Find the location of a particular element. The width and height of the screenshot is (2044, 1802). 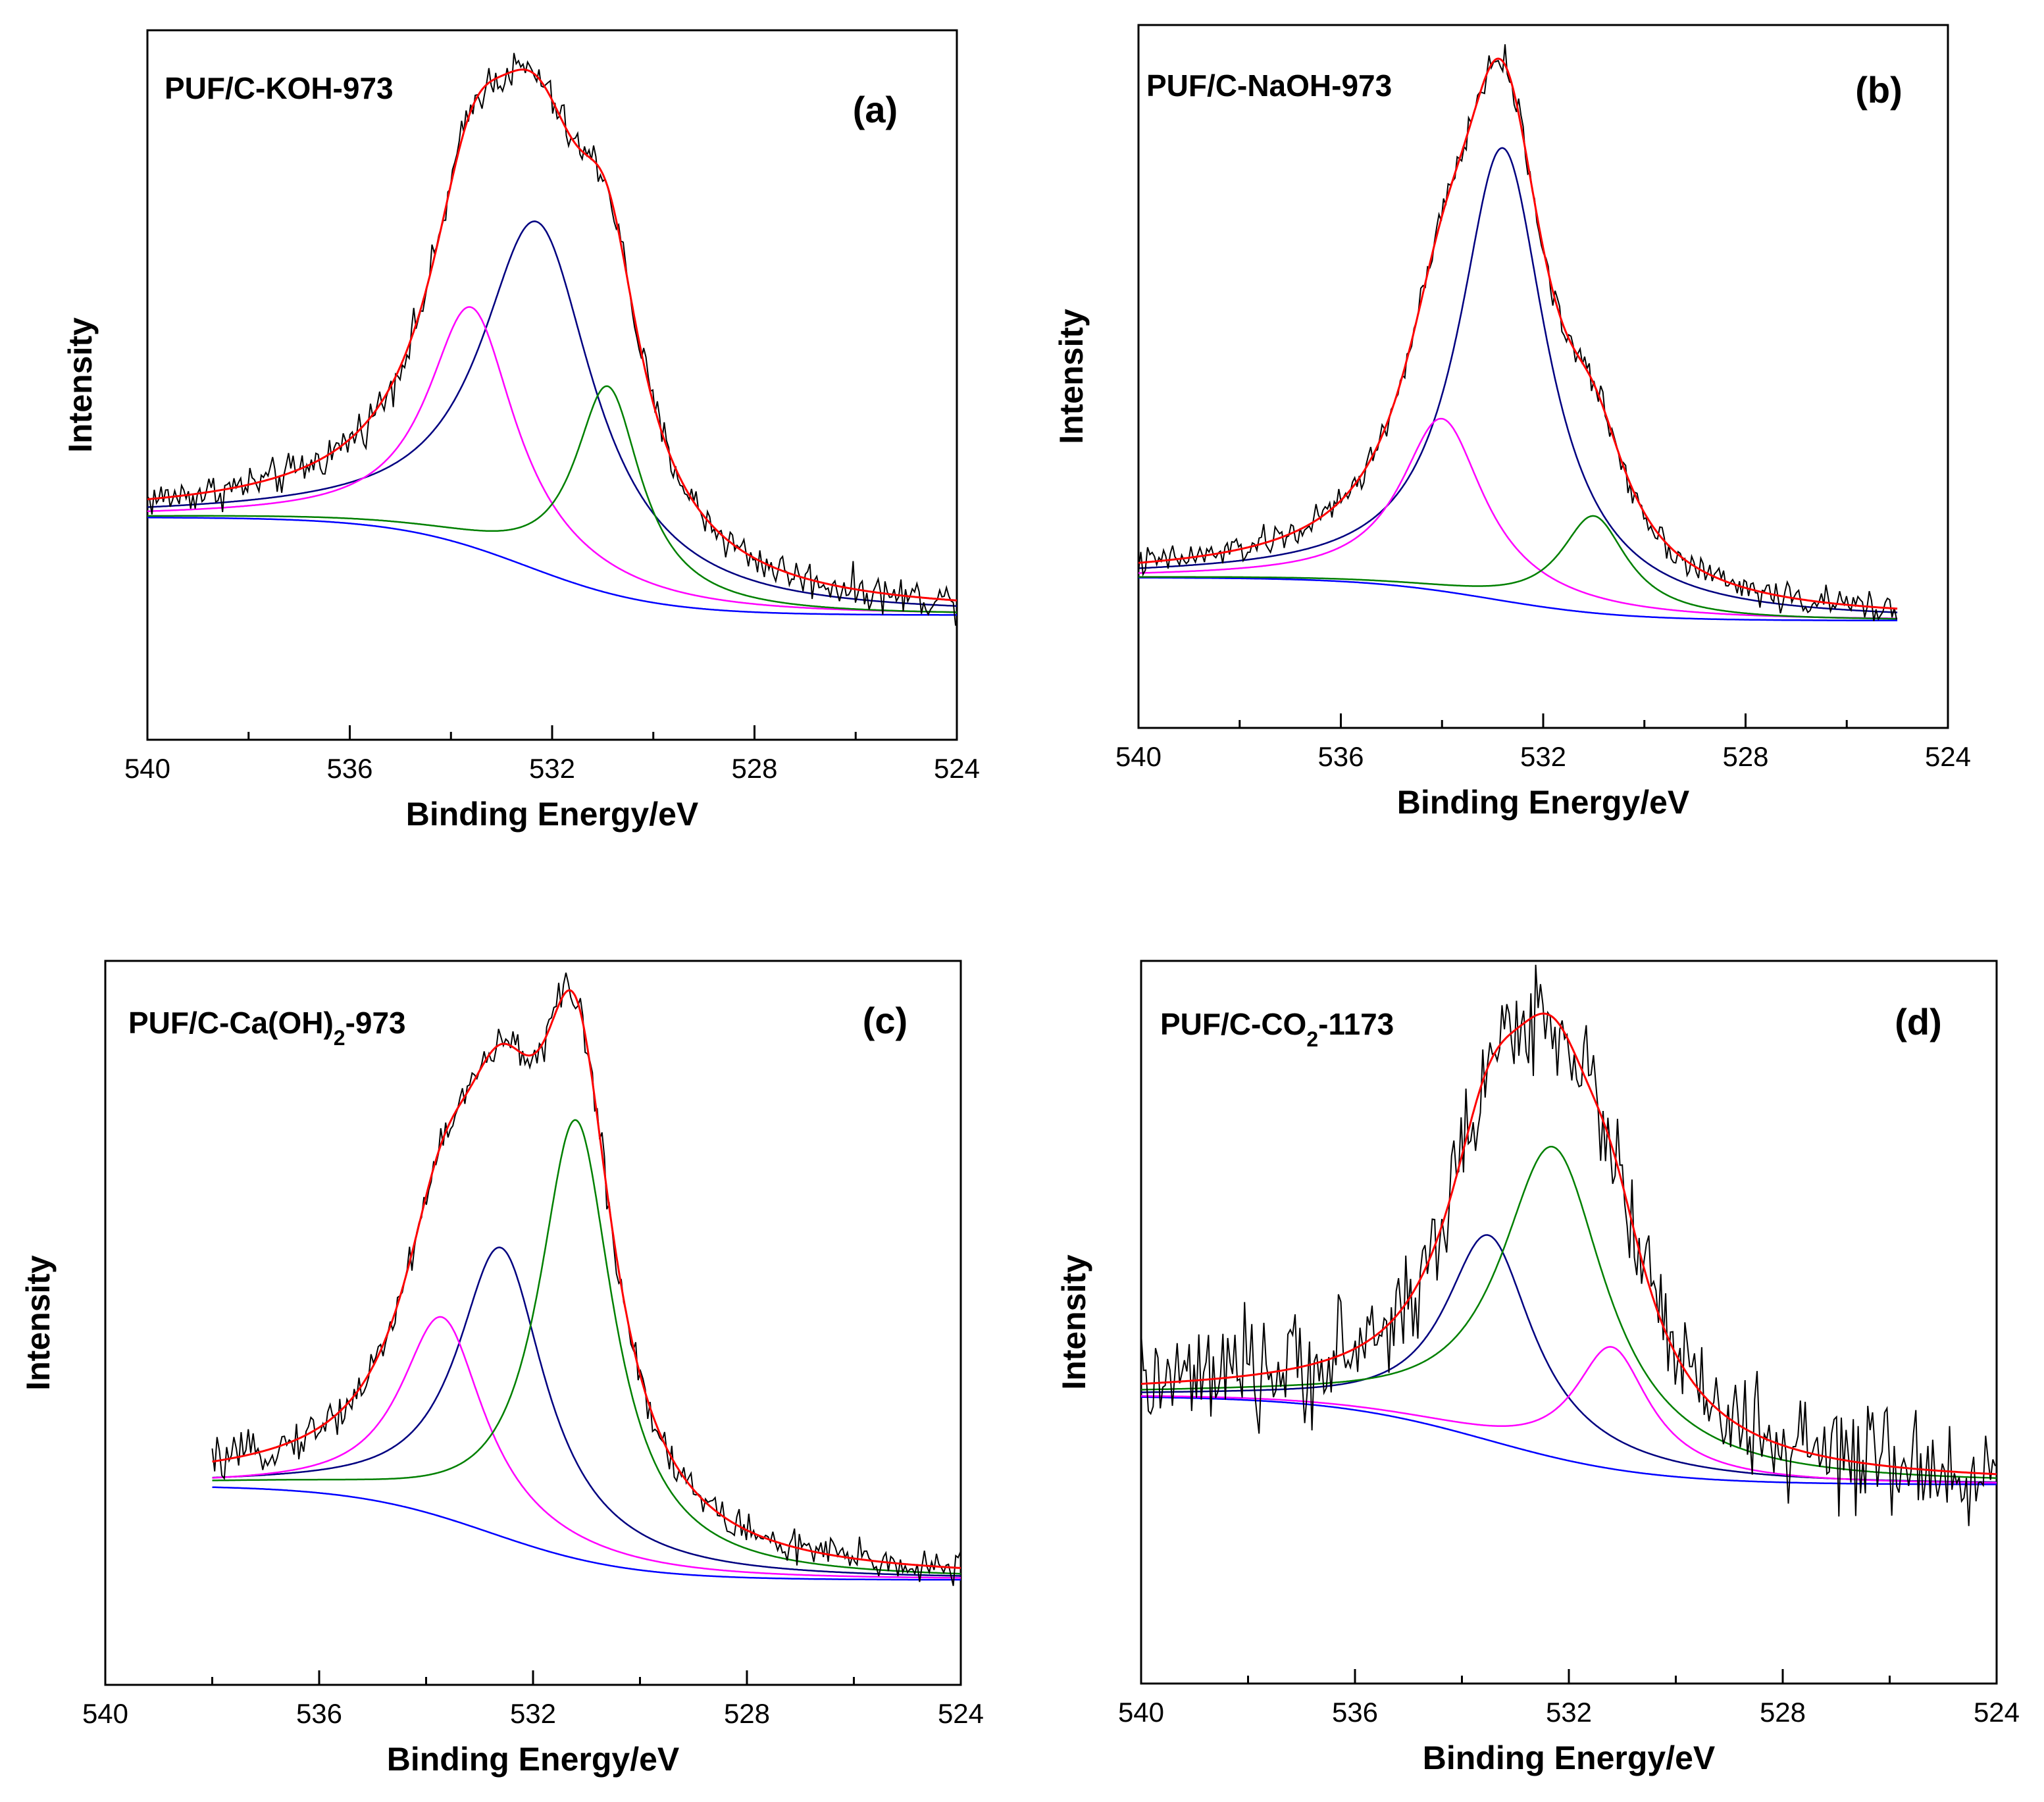

panel-tag: (a) is located at coordinates (875, 110).